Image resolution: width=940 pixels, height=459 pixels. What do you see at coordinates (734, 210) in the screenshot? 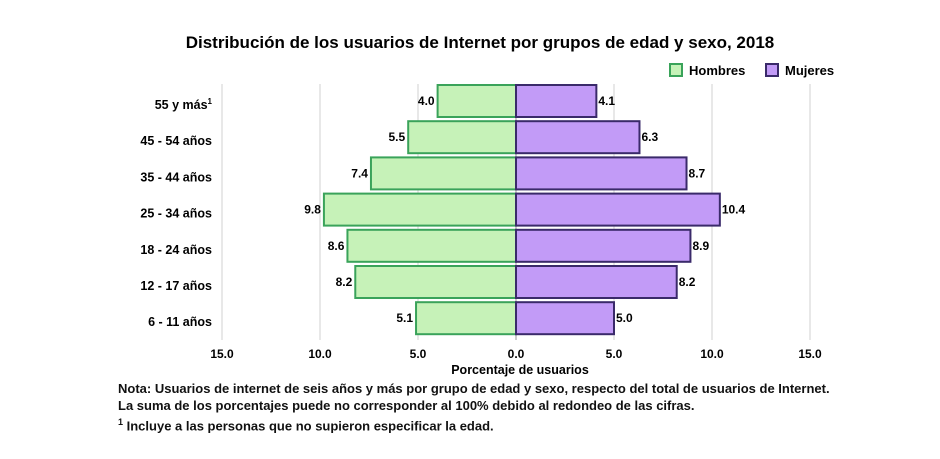
I see `value-label-mujeres: 10.4` at bounding box center [734, 210].